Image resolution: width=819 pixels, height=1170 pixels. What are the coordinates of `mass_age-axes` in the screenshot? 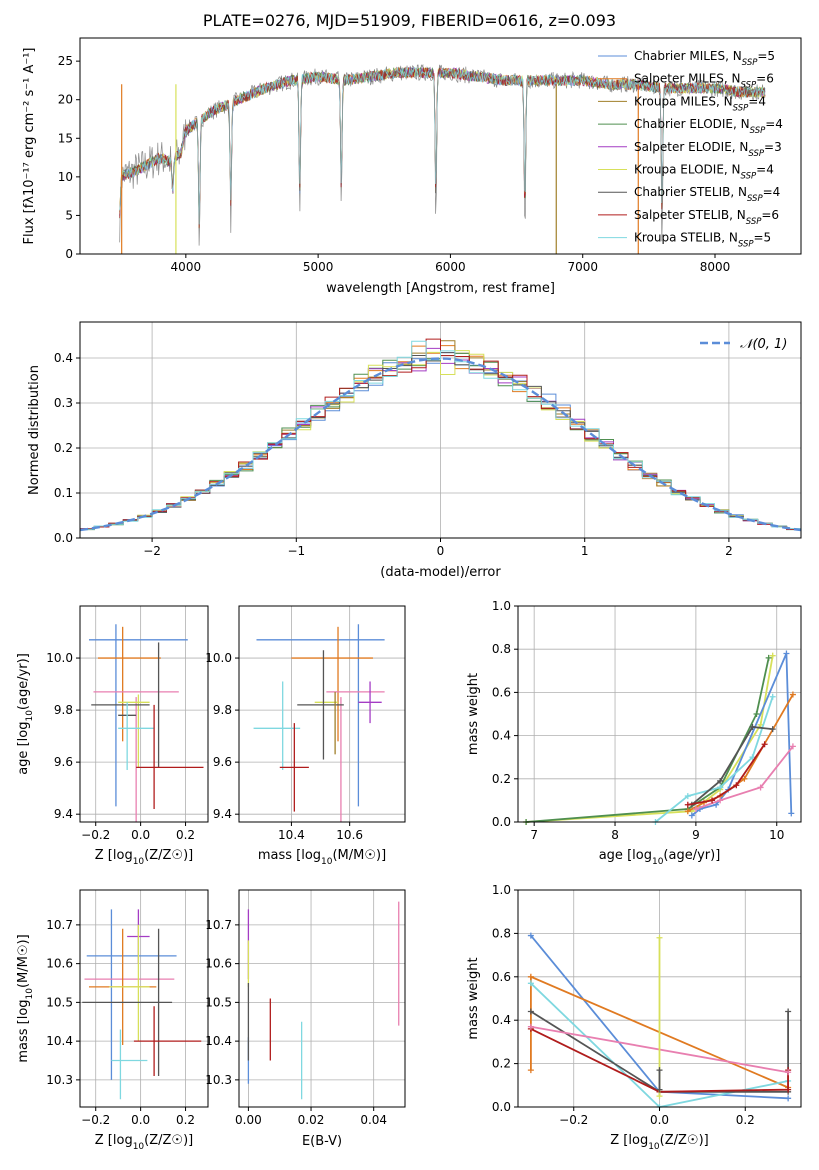 It's located at (322, 714).